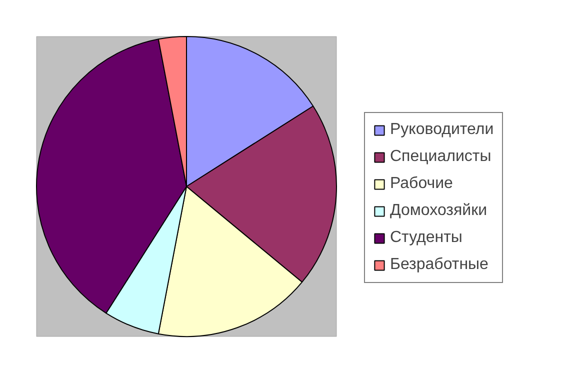 This screenshot has width=562, height=374. I want to click on legend-label: Безработные, so click(439, 265).